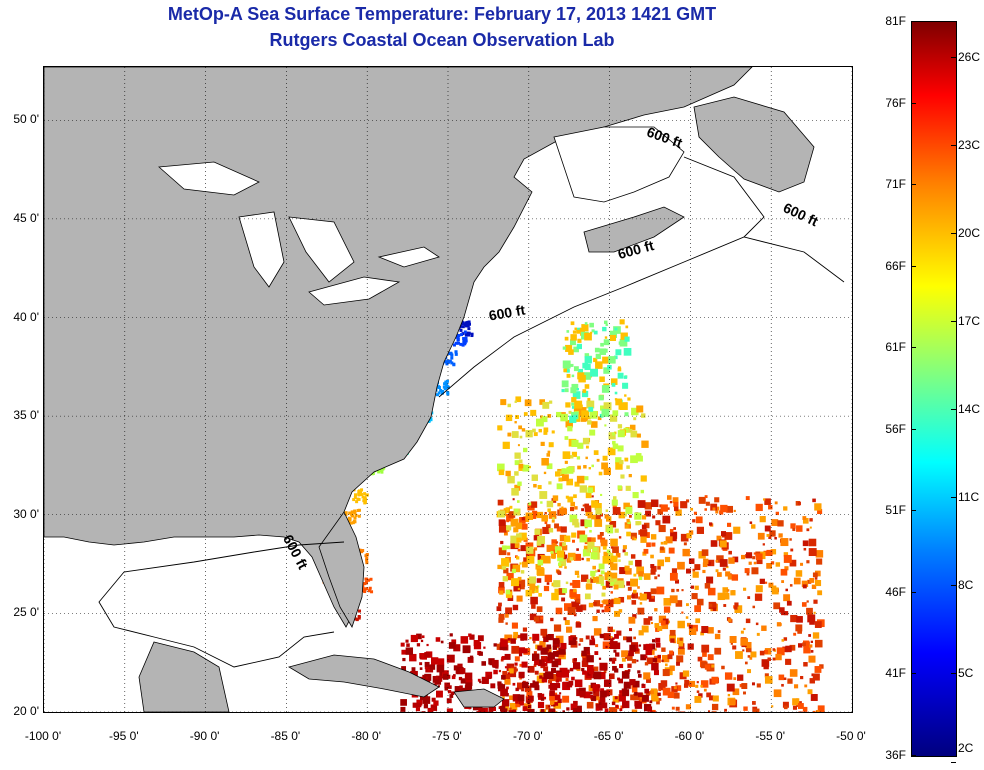 Image resolution: width=984 pixels, height=770 pixels. I want to click on great-lakes, so click(299, 233).